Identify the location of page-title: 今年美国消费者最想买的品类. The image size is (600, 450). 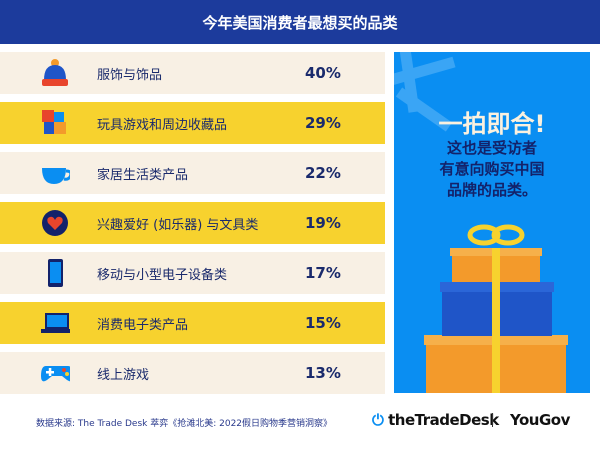
(300, 22).